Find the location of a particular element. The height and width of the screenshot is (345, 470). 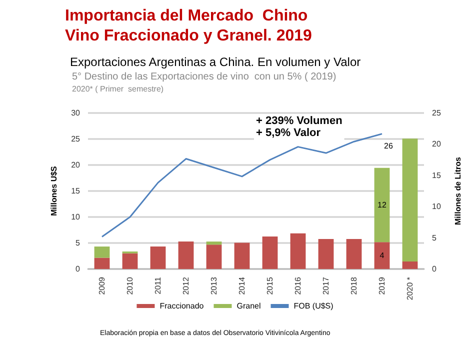

legend-label: Fraccionado is located at coordinates (182, 306).